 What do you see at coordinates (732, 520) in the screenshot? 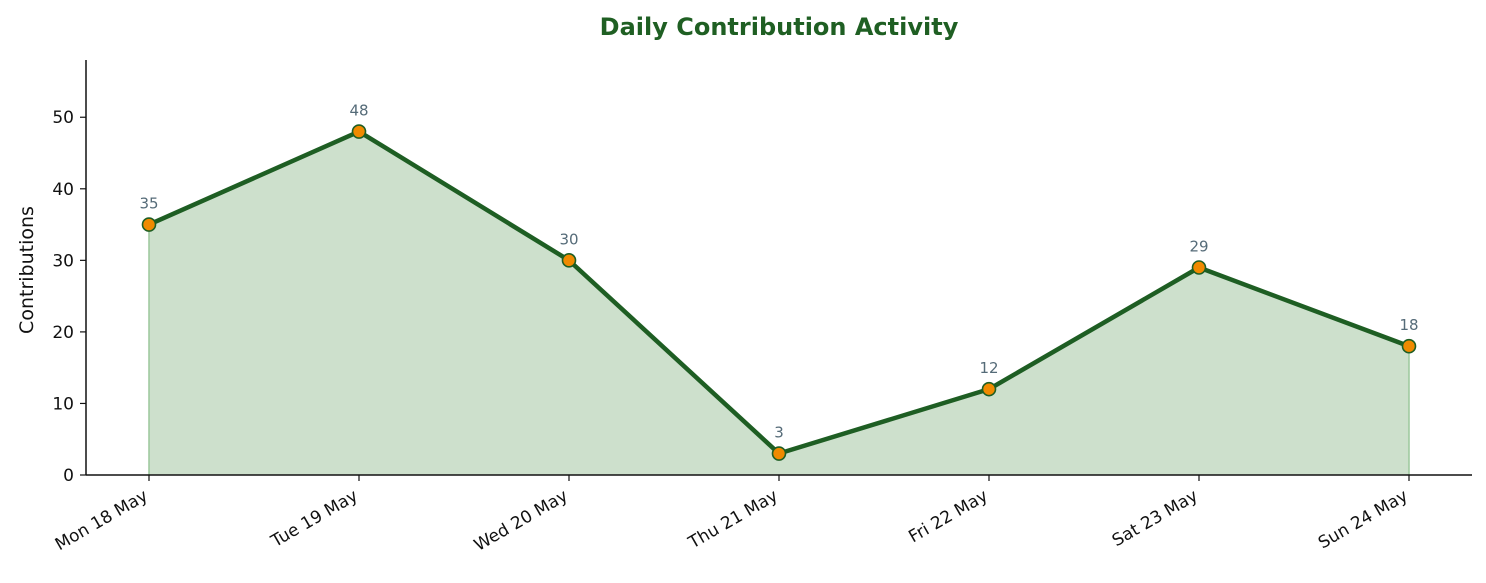
I see `x-tick-label: Thu 21 May` at bounding box center [732, 520].